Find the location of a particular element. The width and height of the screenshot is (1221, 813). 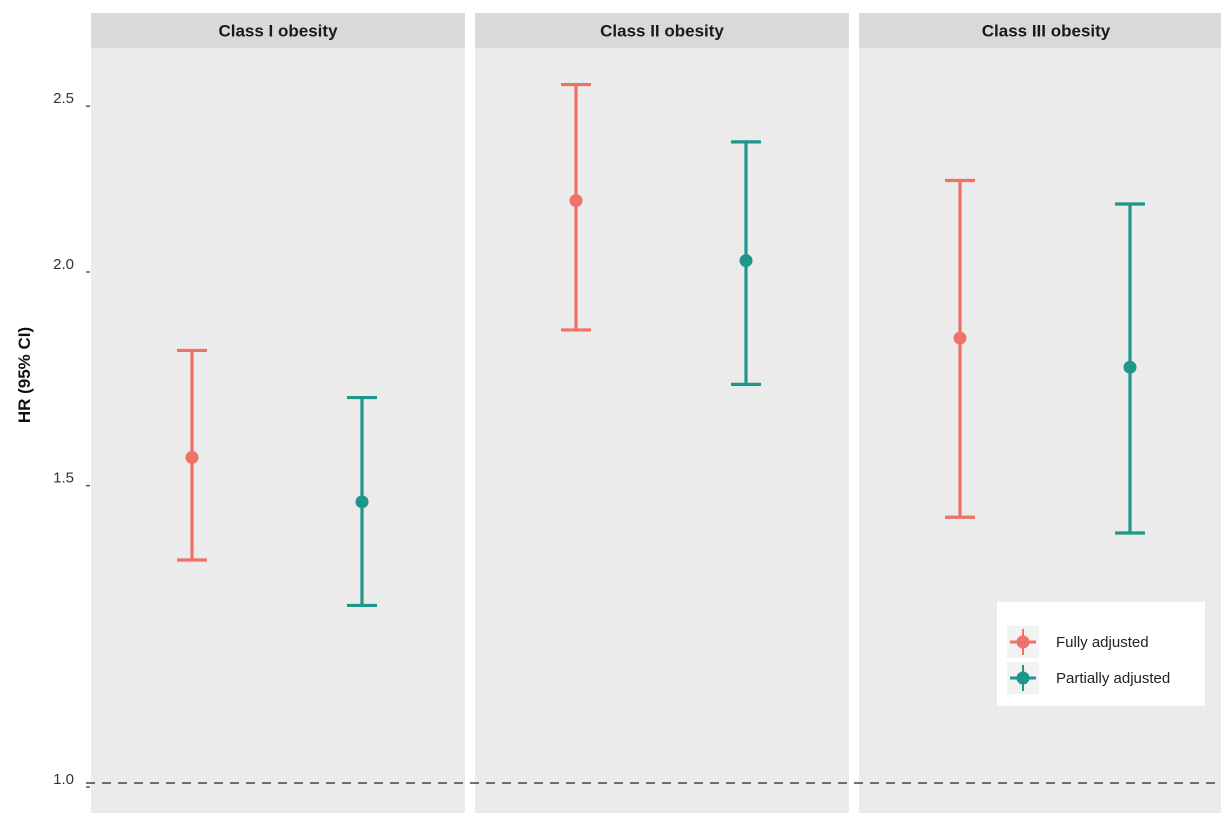

strip-label: Class I obesity is located at coordinates (278, 31).